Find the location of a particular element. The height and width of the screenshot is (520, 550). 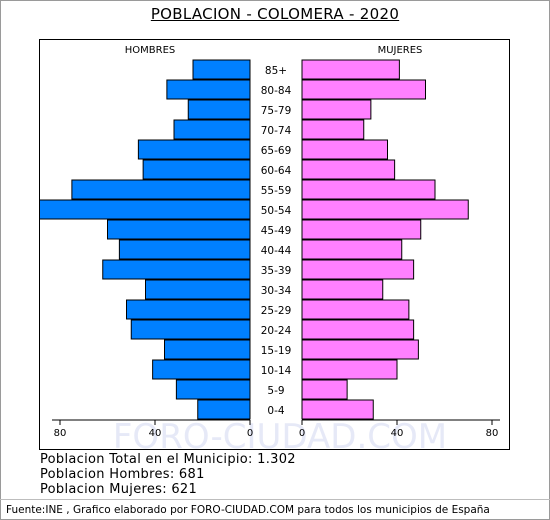

age-group-label: 50-54 is located at coordinates (276, 211).